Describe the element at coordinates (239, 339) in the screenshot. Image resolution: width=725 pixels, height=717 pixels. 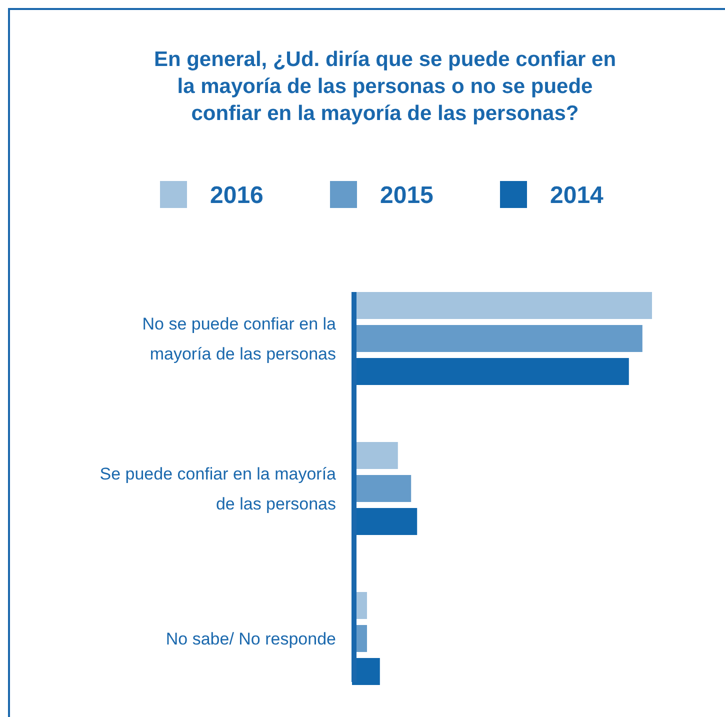
I see `y-tick-label: No se puede confiar en la mayoría de las personas` at that location.